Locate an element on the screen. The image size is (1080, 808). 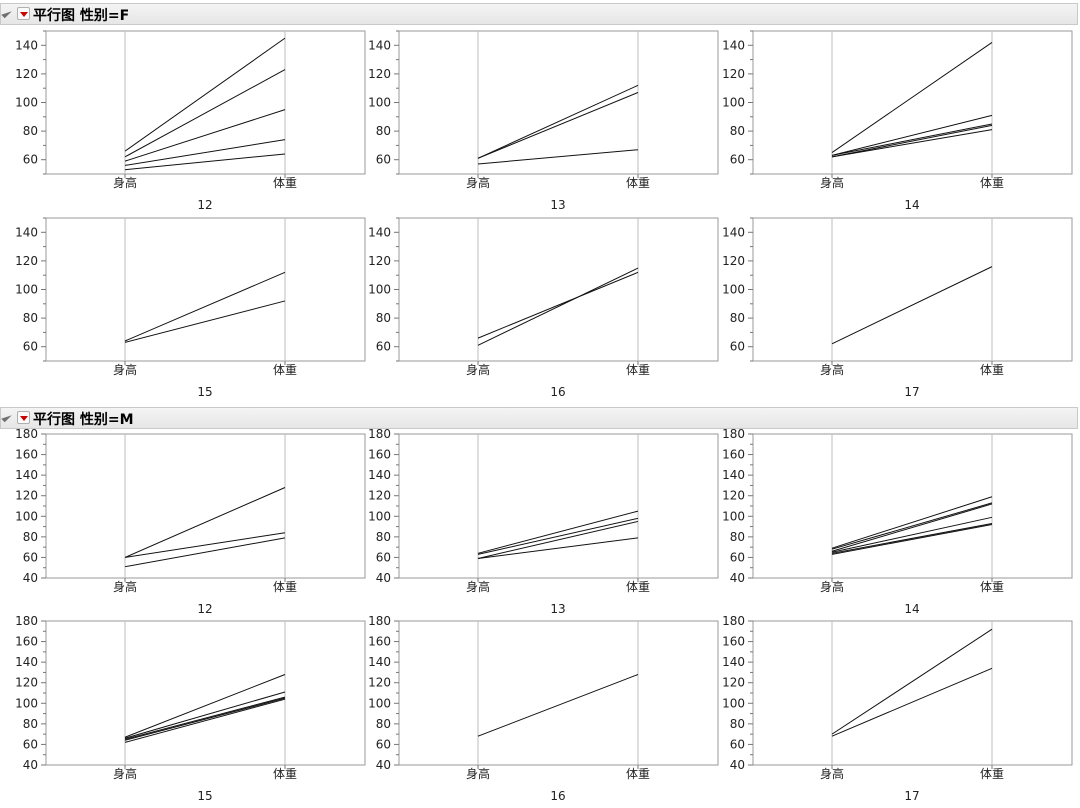
panel-group-label: 17 is located at coordinates (911, 392).